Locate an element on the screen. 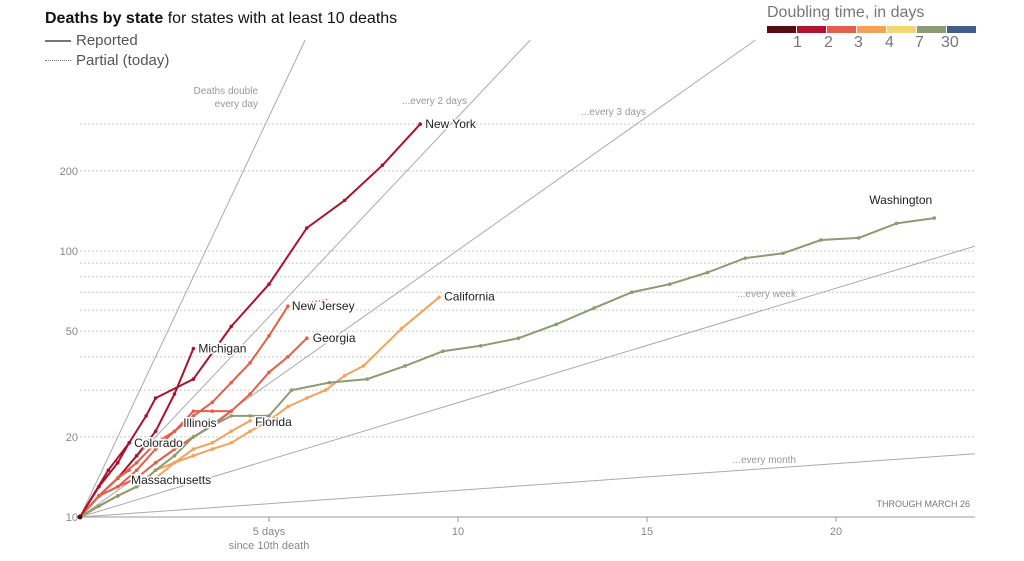  doubling-legend-title: Doubling time, in days is located at coordinates (846, 12).